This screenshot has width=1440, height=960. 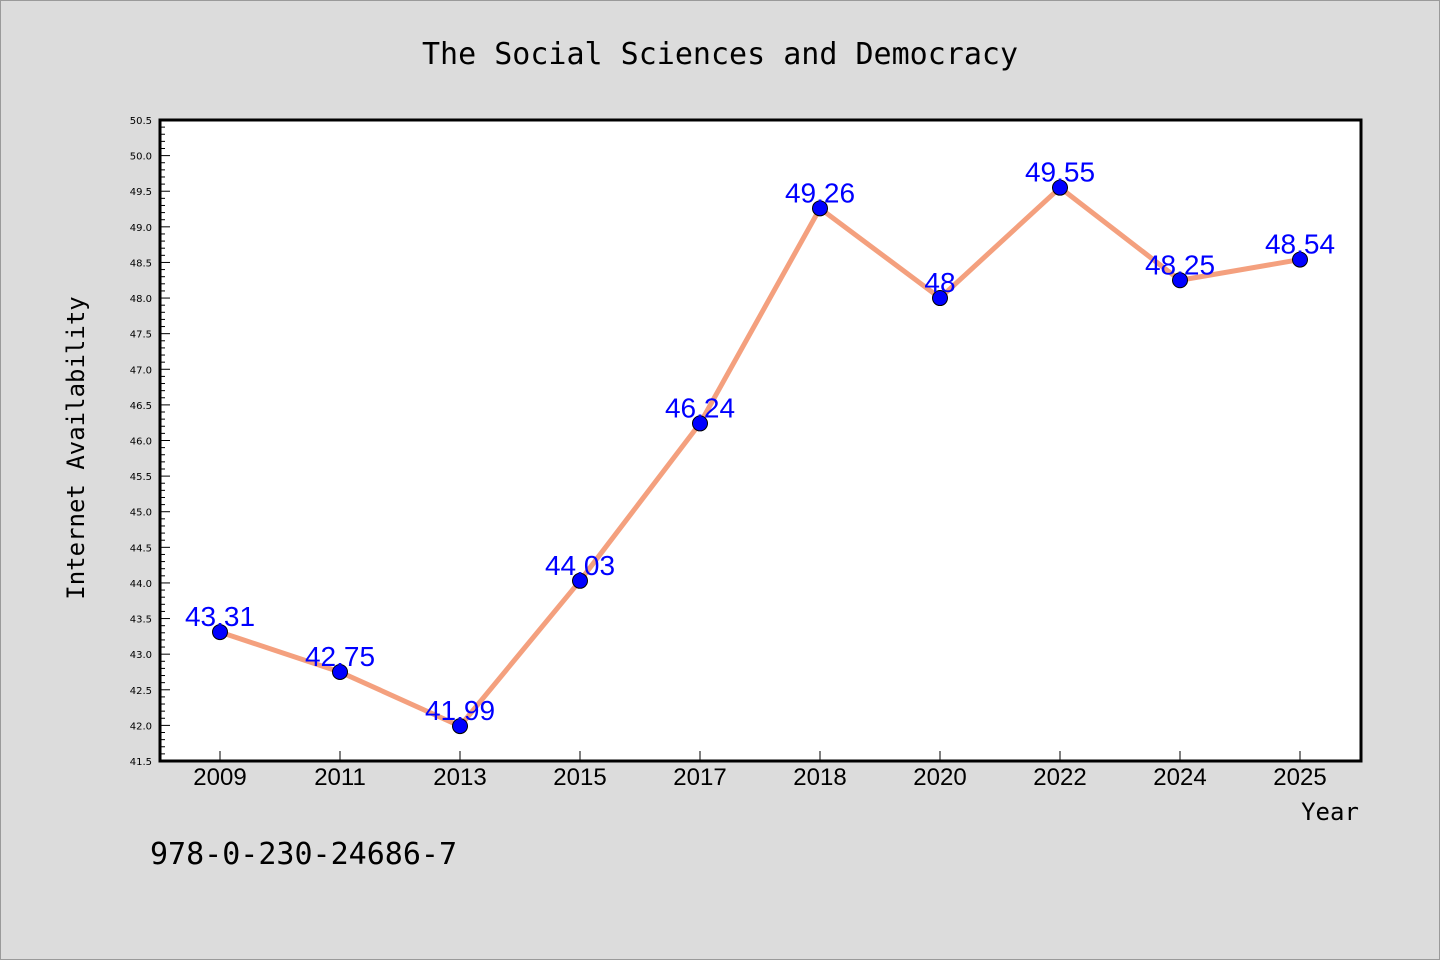 What do you see at coordinates (220, 616) in the screenshot?
I see `data-label: 43.31` at bounding box center [220, 616].